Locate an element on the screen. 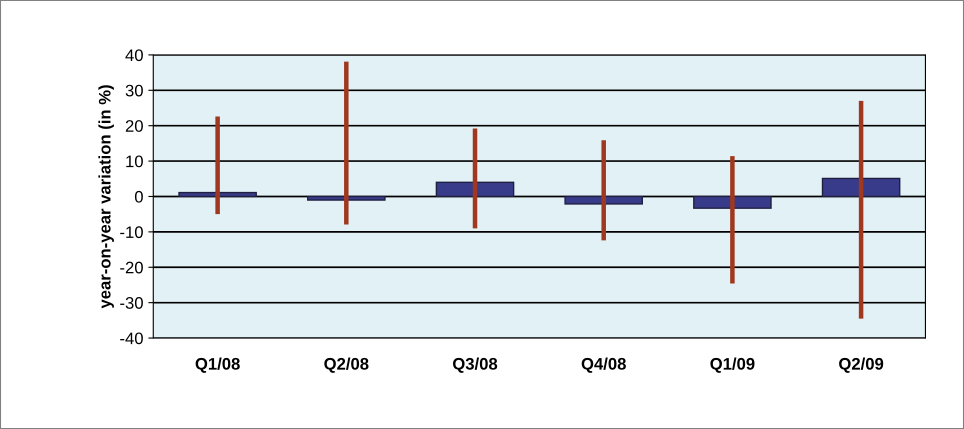  y-tick-label: -40 is located at coordinates (131, 338).